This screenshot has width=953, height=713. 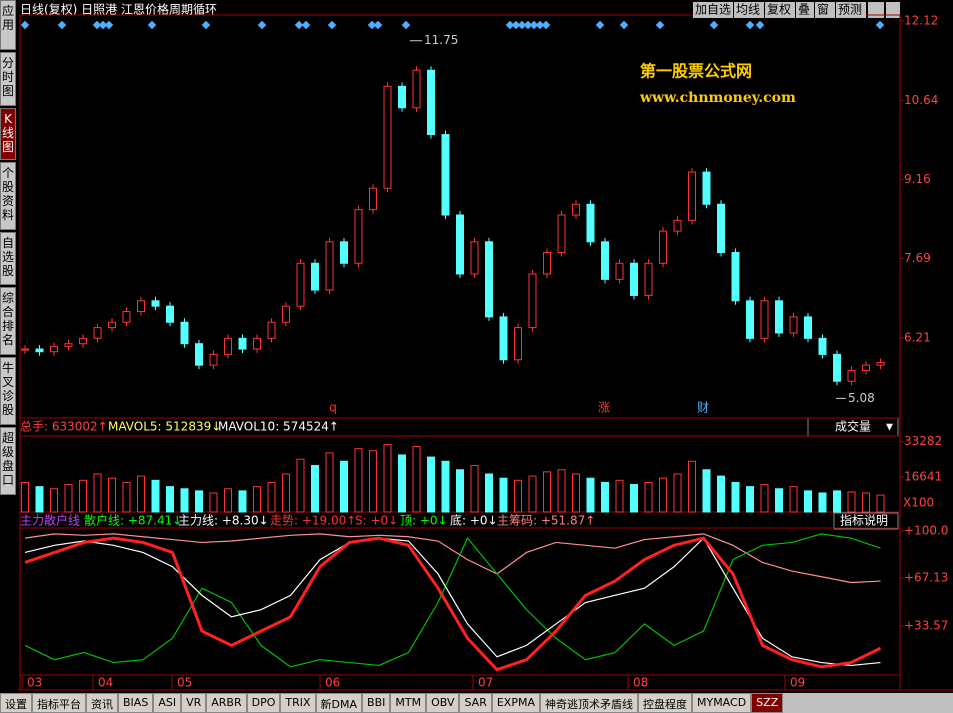 I want to click on side-tab: 牛叉诊股, so click(x=8, y=391).